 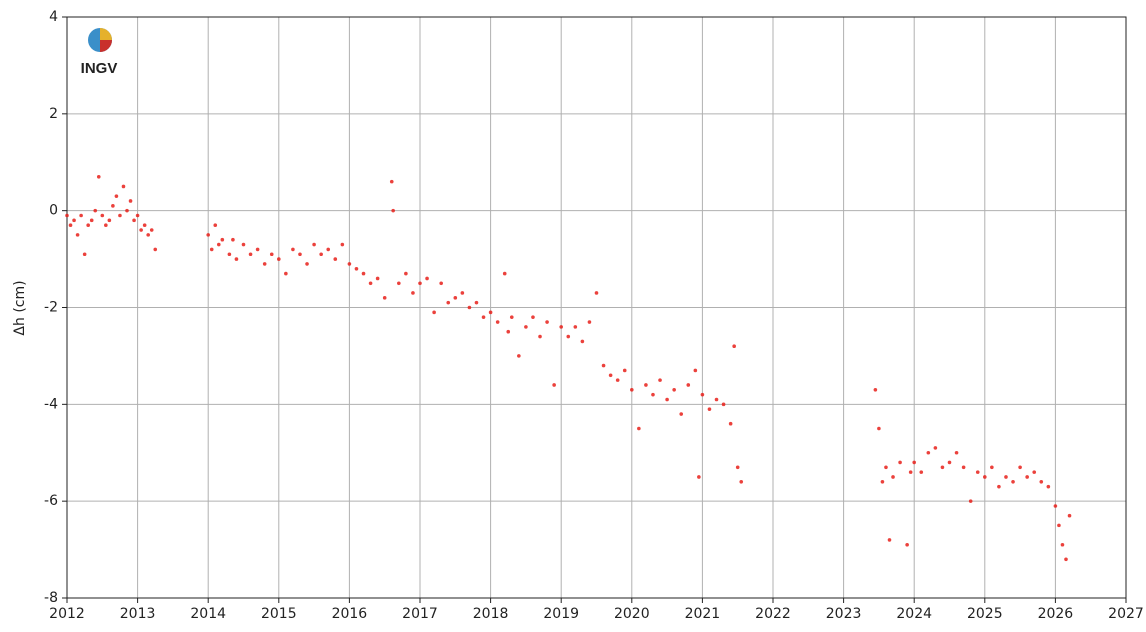 What do you see at coordinates (279, 614) in the screenshot?
I see `x-tick-label: 2015` at bounding box center [279, 614].